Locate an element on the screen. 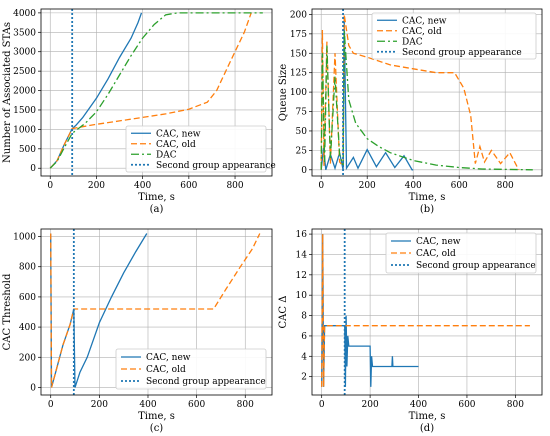 The image size is (550, 436). y-tick-label: 1500 is located at coordinates (24, 111).